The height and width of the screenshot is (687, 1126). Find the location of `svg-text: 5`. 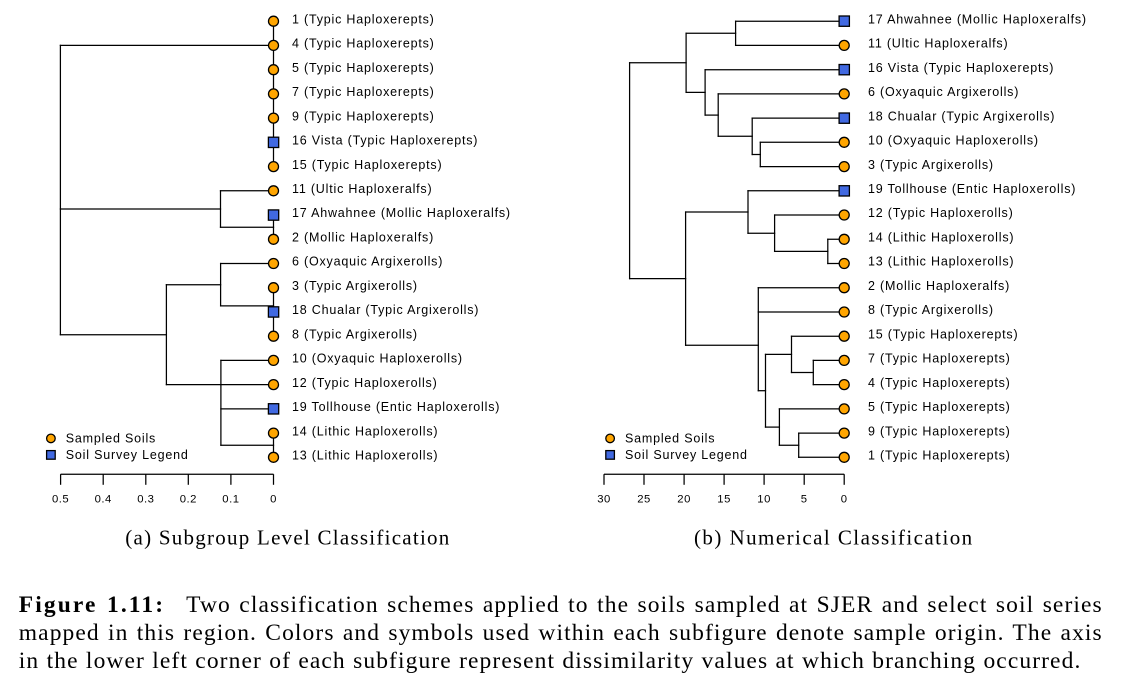

svg-text: 5 is located at coordinates (804, 499).